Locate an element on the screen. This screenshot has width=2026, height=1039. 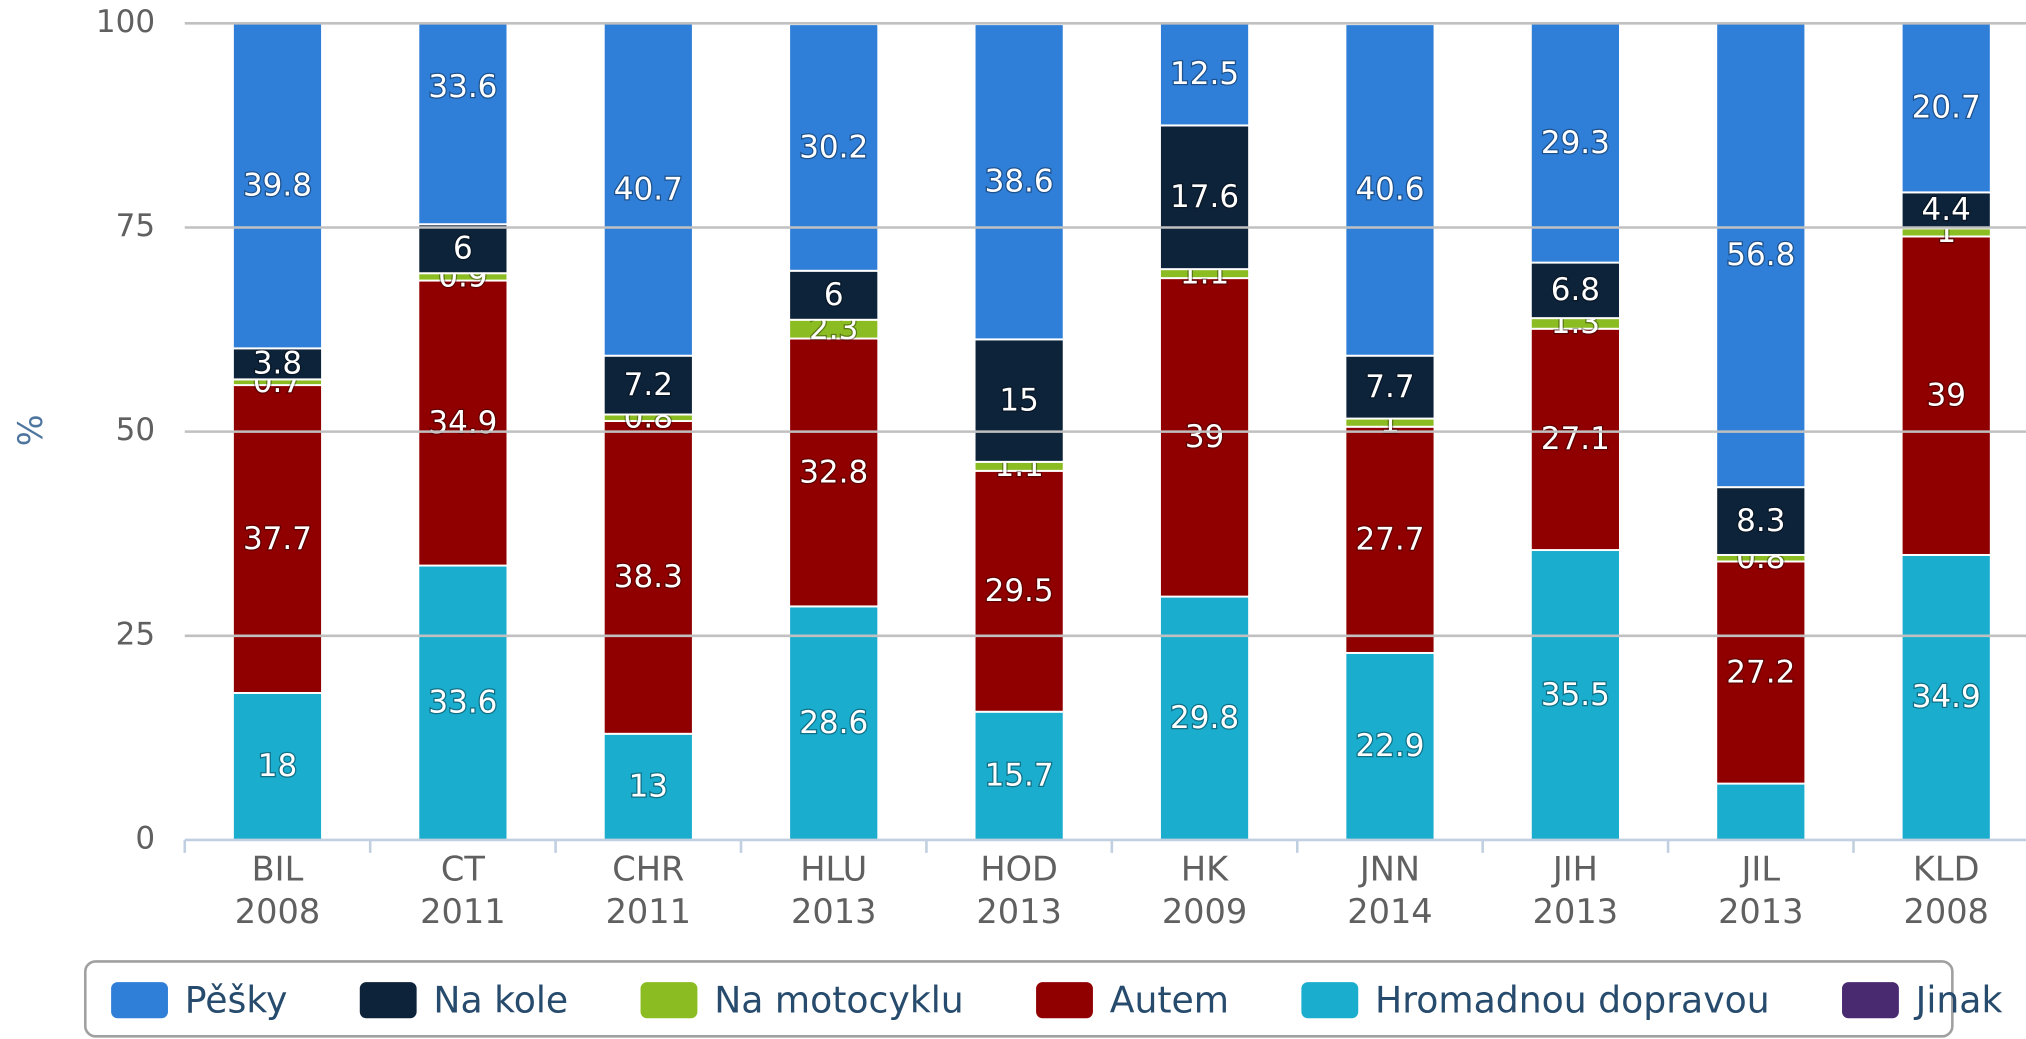
data-label: 20.7 is located at coordinates (1946, 108).